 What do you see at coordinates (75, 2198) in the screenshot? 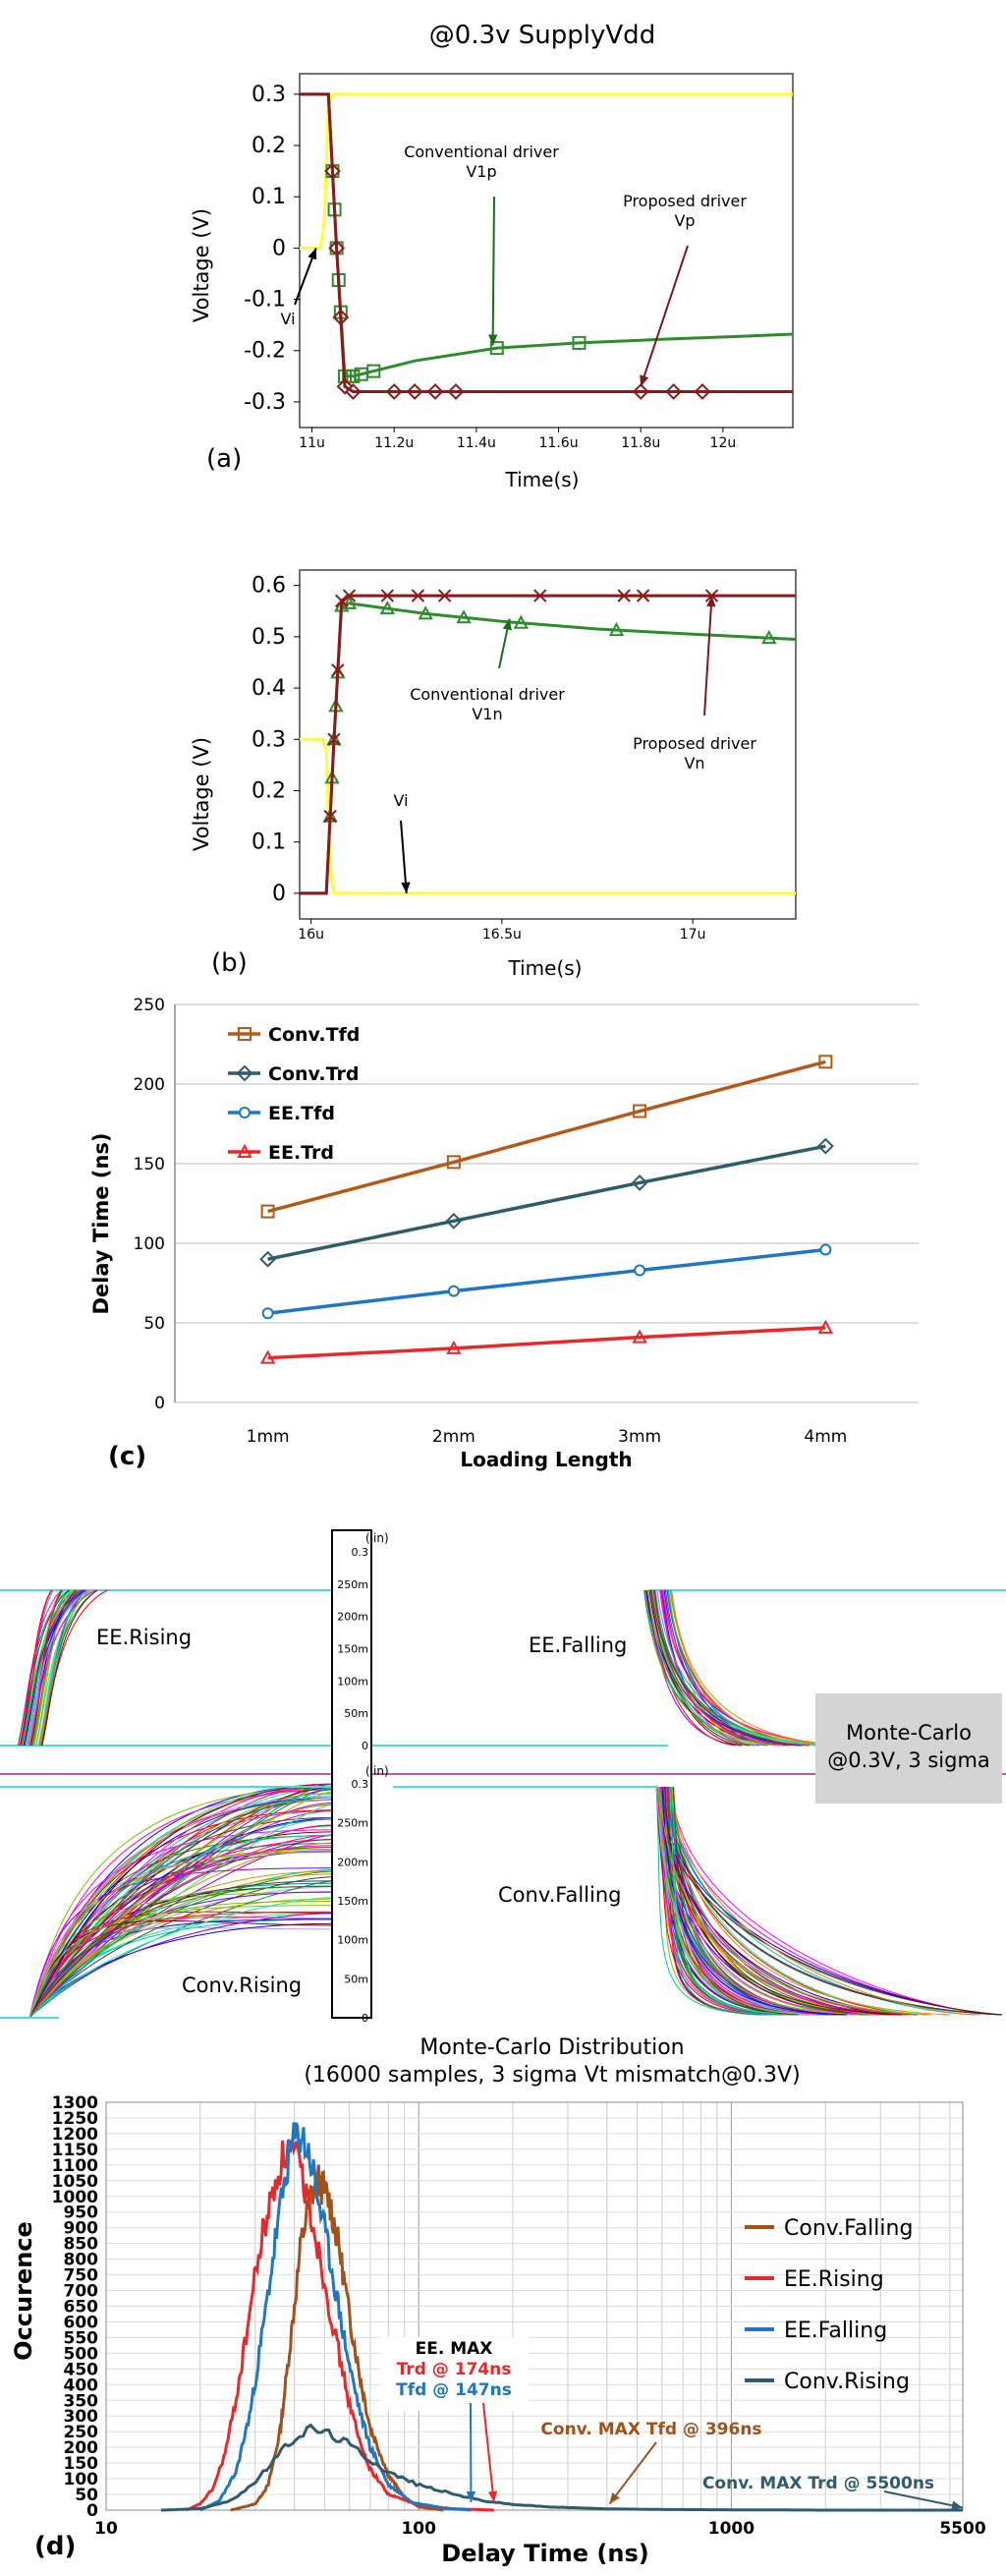
I see `y-tick-label: 1000` at bounding box center [75, 2198].